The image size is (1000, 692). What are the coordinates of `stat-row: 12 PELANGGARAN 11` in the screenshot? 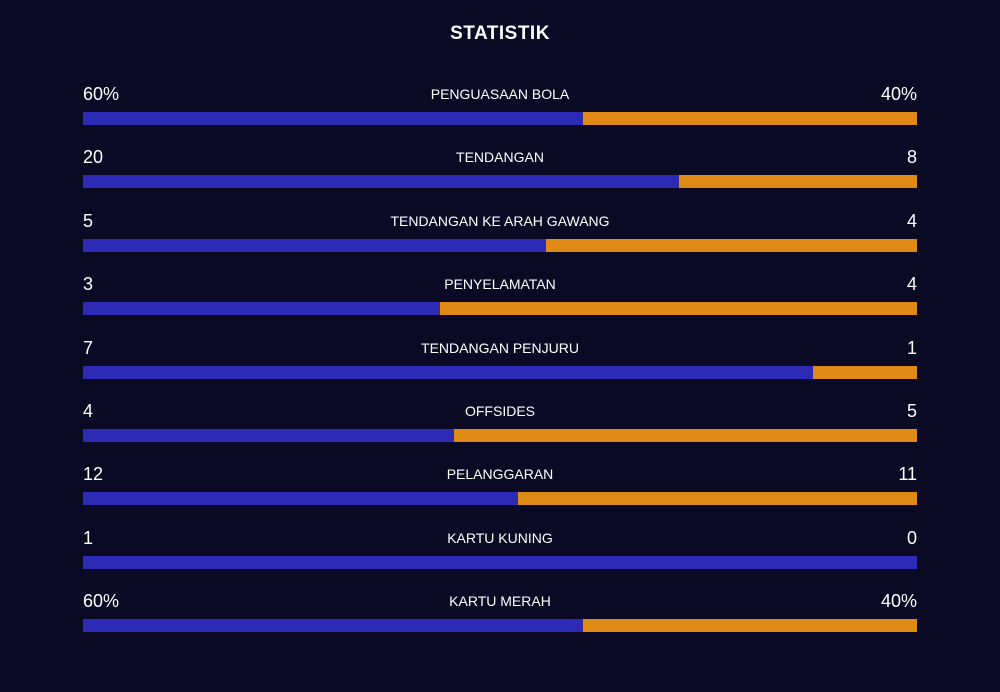 It's located at (500, 488).